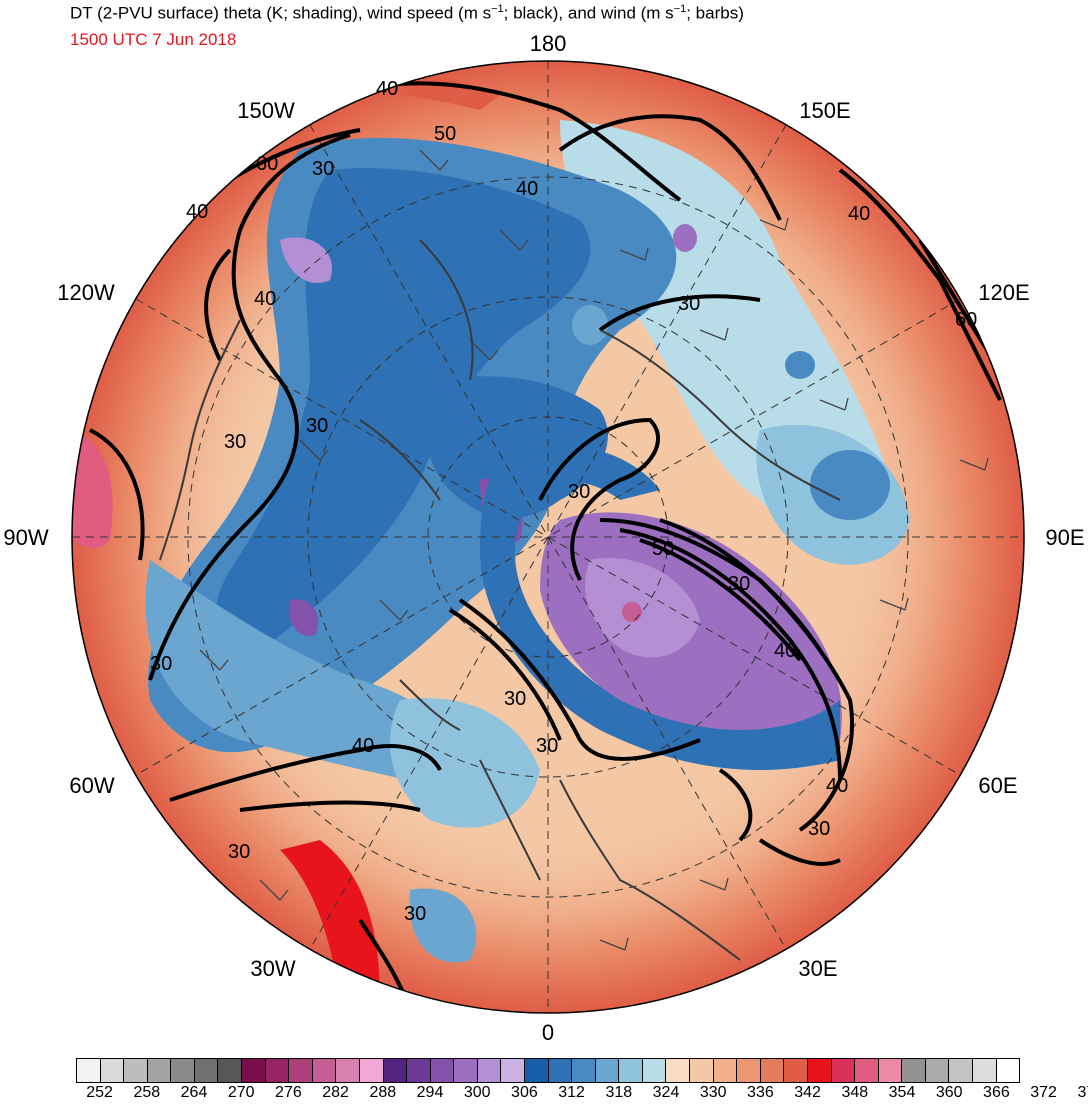 The image size is (1088, 1105). What do you see at coordinates (86, 292) in the screenshot?
I see `lon-label-120w: 120W` at bounding box center [86, 292].